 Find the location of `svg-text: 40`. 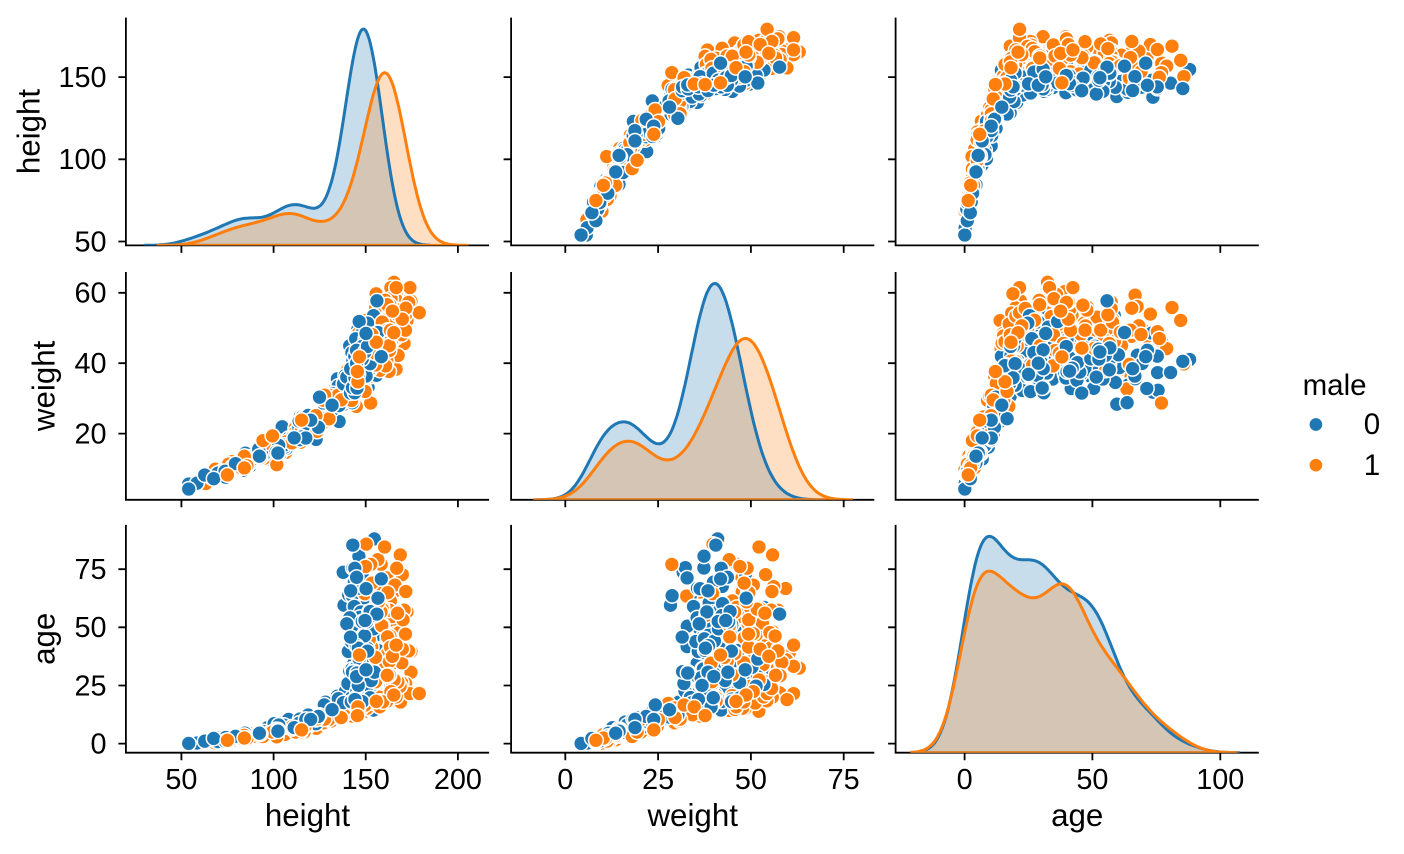

svg-text: 40 is located at coordinates (90, 364).